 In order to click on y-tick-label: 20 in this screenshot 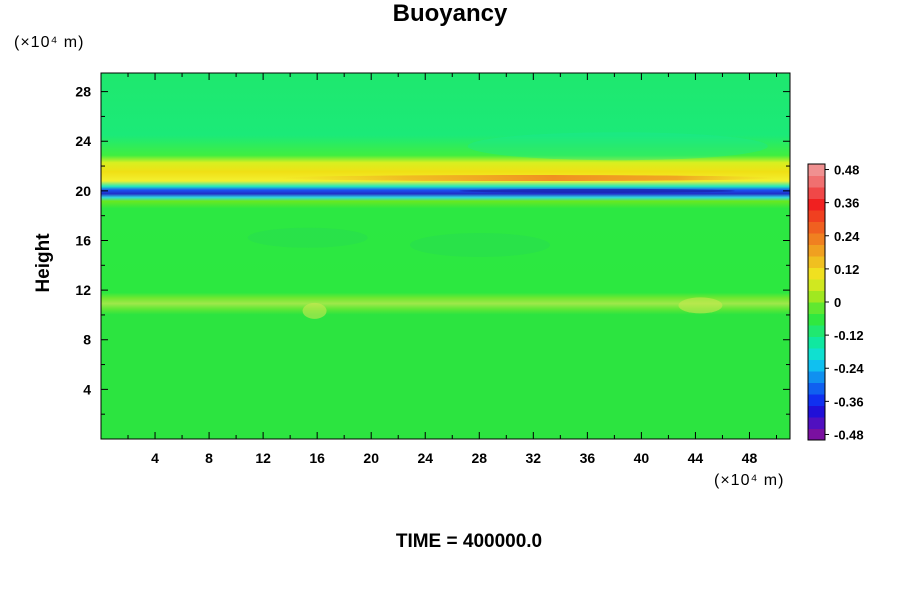, I will do `click(83, 191)`.